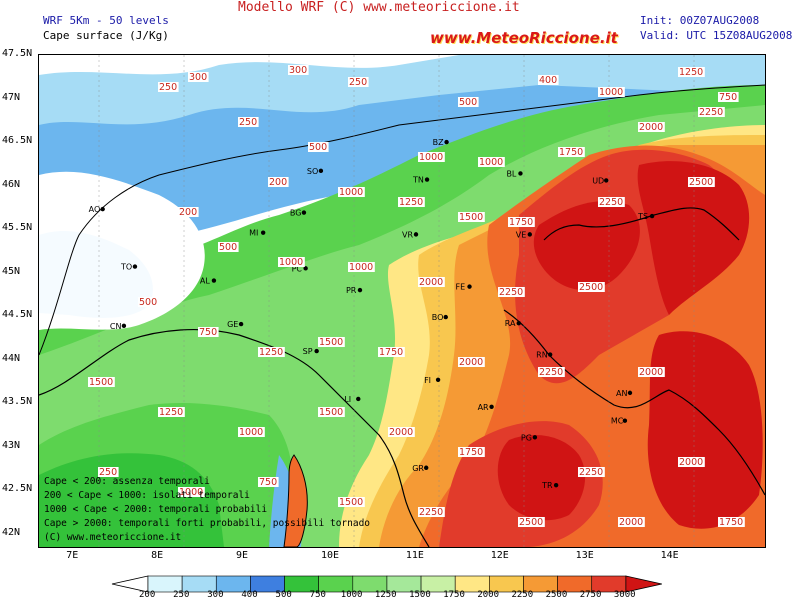 The width and height of the screenshot is (800, 600). What do you see at coordinates (351, 595) in the screenshot?
I see `colorbar-tick-label: 1000` at bounding box center [351, 595].